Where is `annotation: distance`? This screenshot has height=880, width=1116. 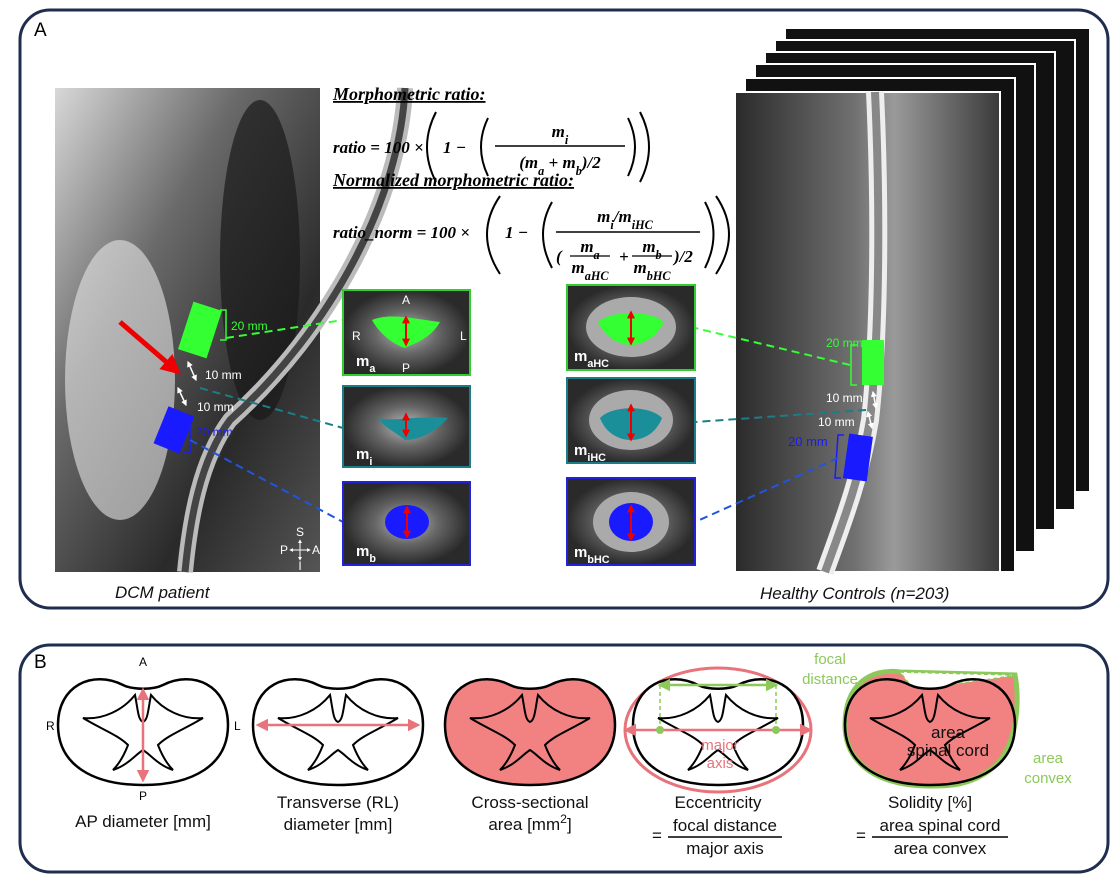 annotation: distance is located at coordinates (830, 679).